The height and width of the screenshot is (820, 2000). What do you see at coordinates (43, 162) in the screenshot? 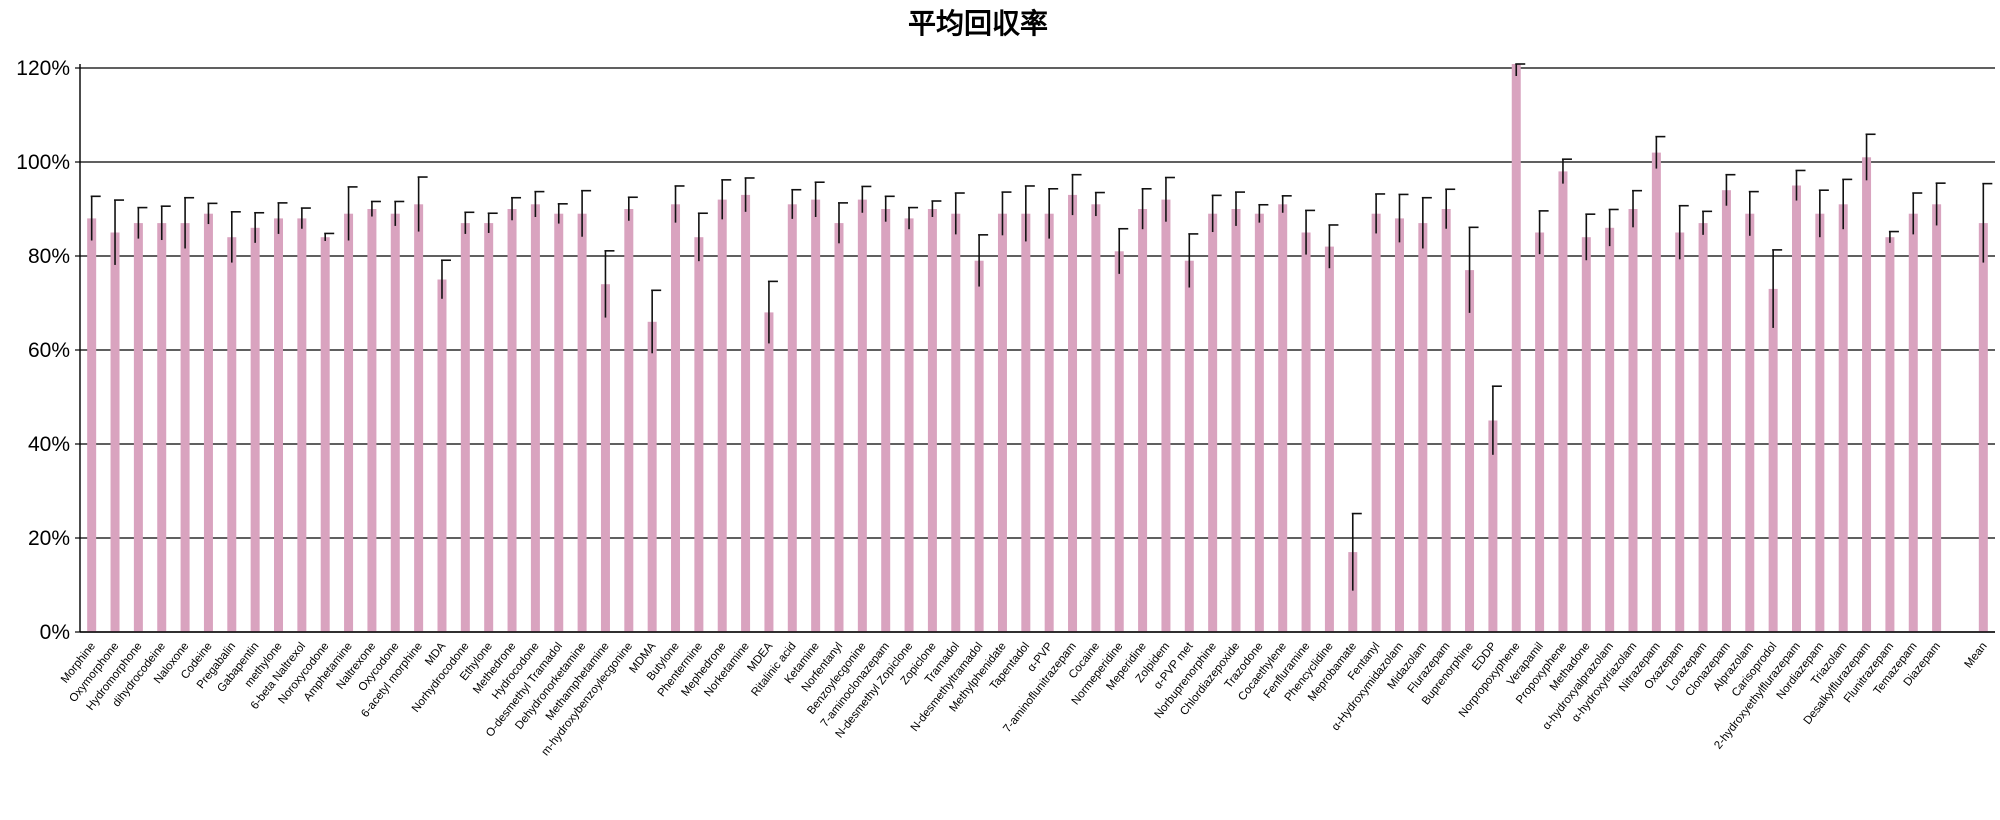
I see `y-tick-label: 100%` at bounding box center [43, 162].